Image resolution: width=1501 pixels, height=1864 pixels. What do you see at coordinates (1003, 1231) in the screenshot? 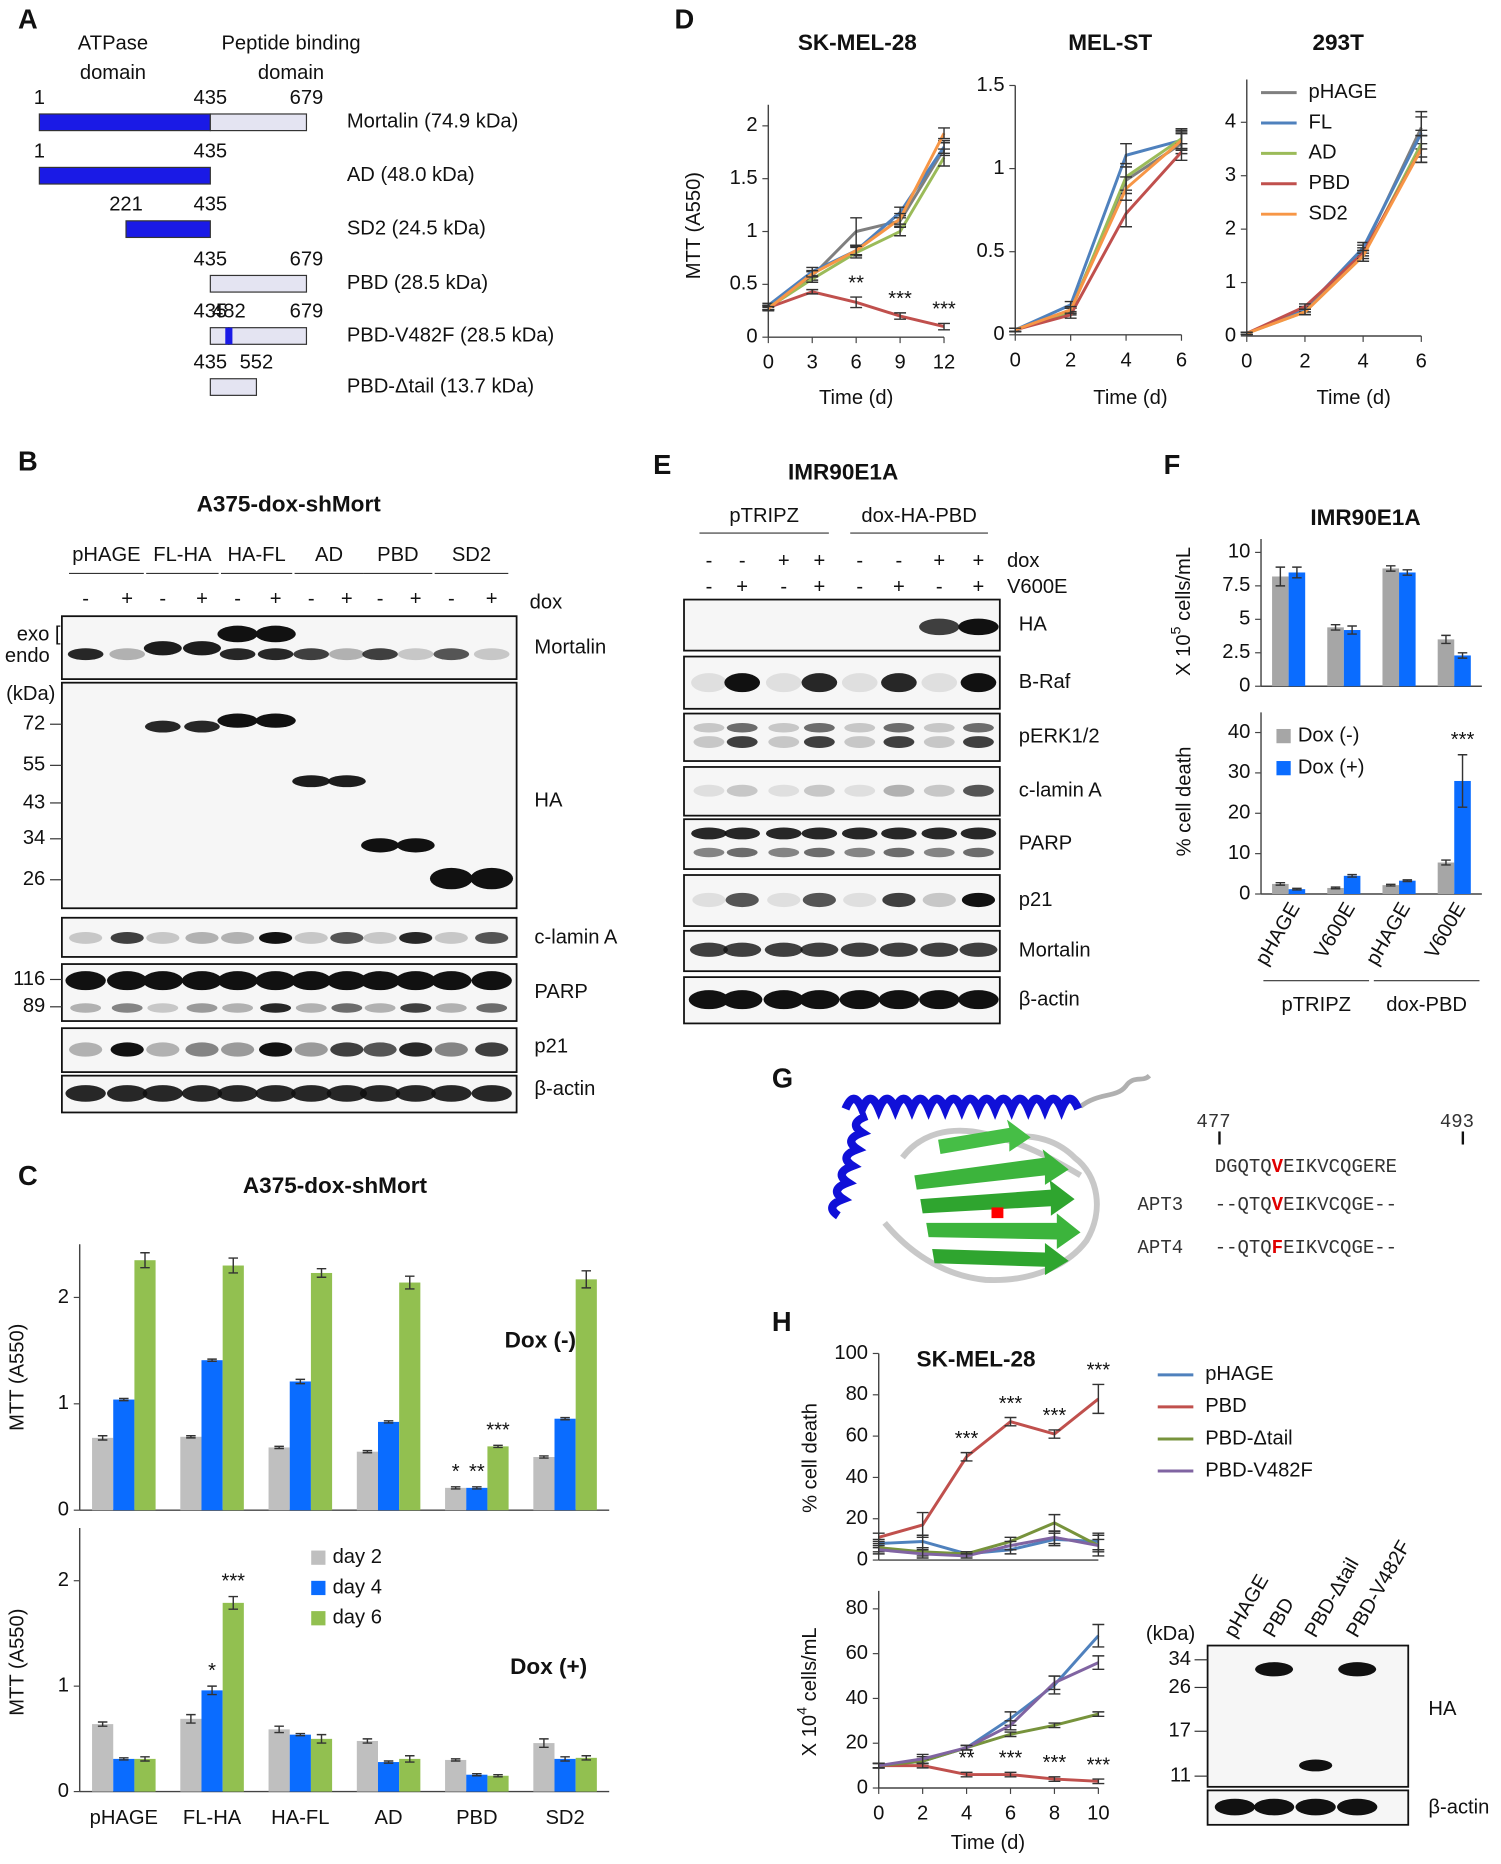
I see `beta-strand` at bounding box center [1003, 1231].